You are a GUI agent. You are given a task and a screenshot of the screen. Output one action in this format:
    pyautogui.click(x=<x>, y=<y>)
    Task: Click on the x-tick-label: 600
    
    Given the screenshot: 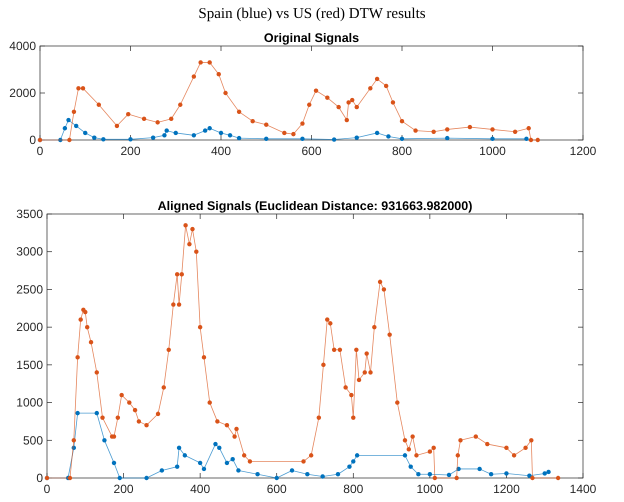 What is the action you would take?
    pyautogui.click(x=277, y=489)
    